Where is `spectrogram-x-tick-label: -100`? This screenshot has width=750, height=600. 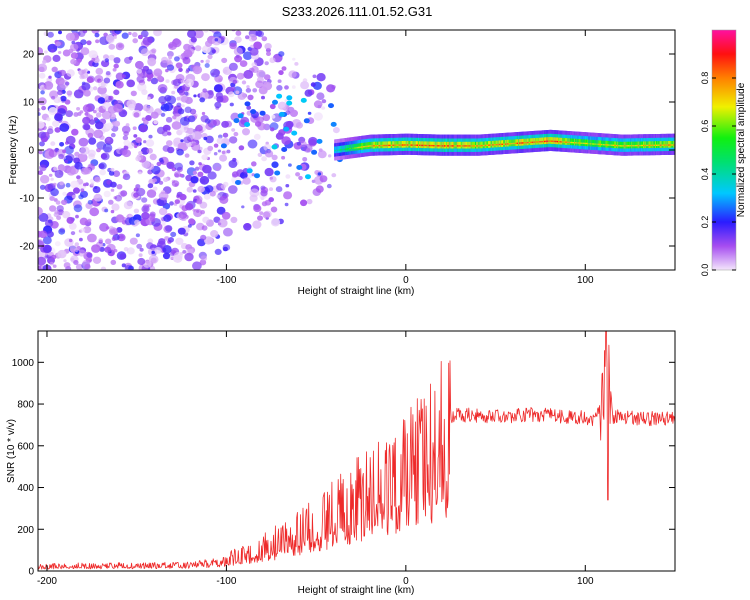
spectrogram-x-tick-label: -100 is located at coordinates (226, 280).